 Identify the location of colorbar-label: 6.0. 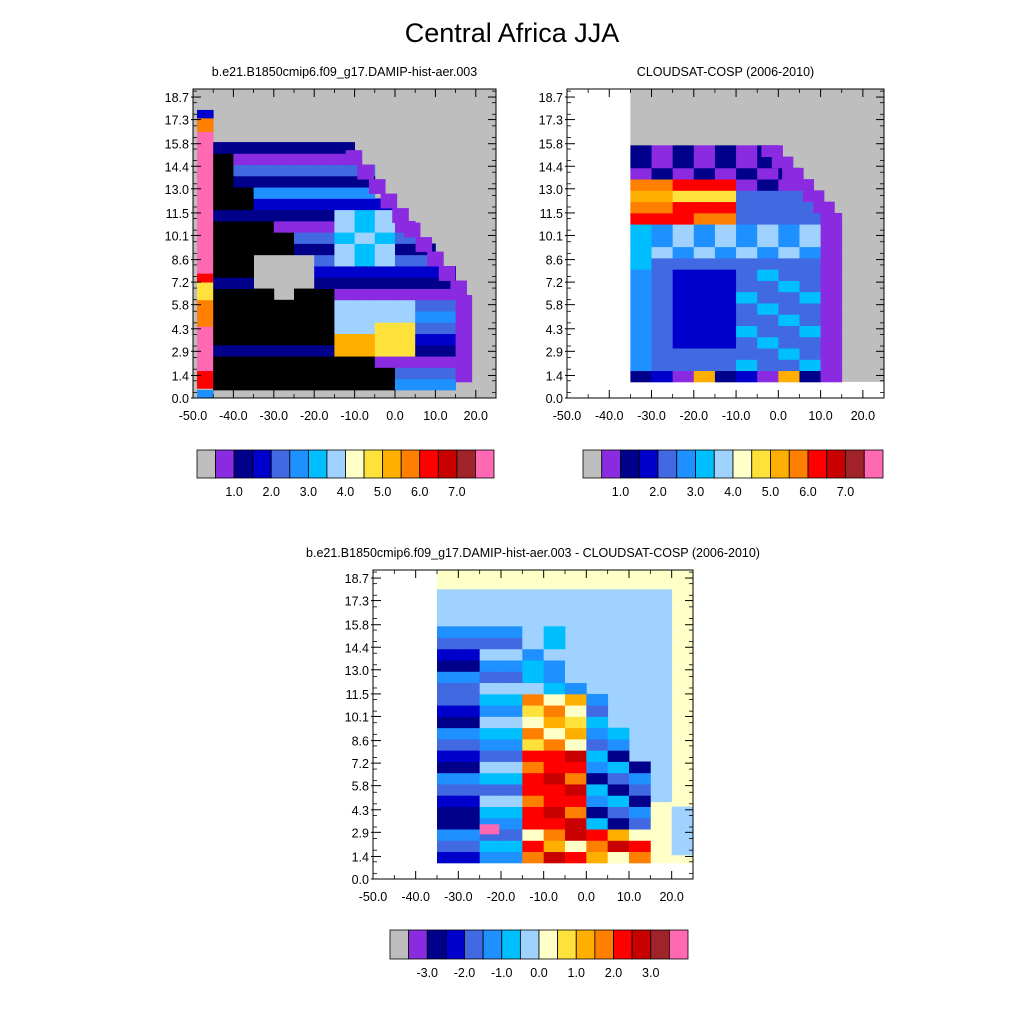
(807, 492).